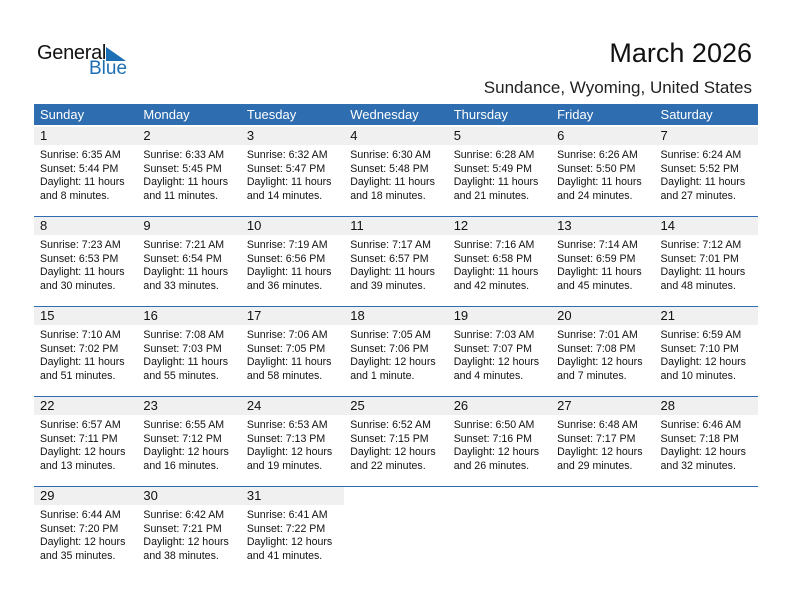 Image resolution: width=792 pixels, height=612 pixels. I want to click on day-number: 4, so click(396, 136).